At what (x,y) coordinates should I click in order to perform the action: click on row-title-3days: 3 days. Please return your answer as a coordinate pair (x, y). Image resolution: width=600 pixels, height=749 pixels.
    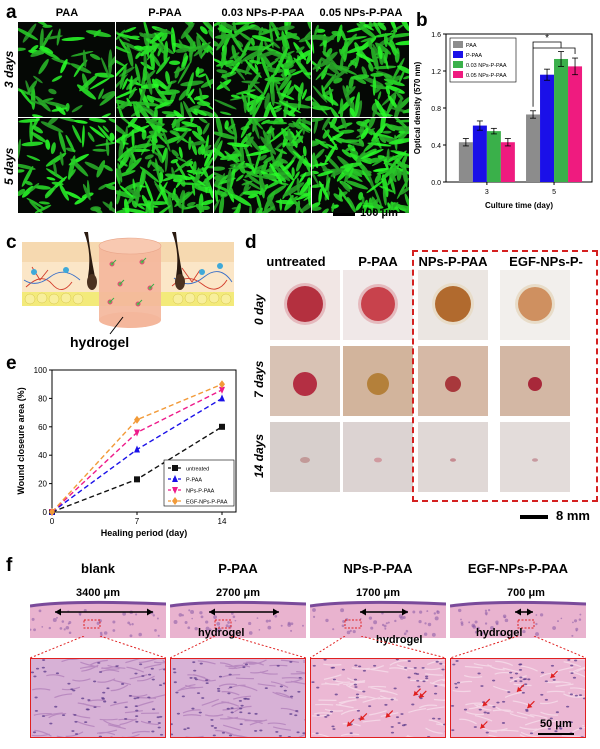
    Looking at the image, I should click on (9, 69).